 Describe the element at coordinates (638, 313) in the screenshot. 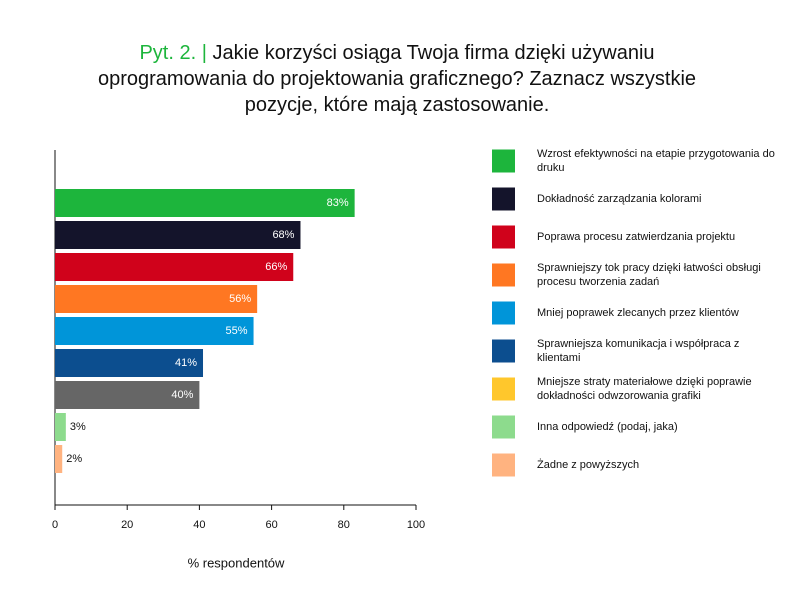

I see `legend-label: Mniej poprawek zlecanych przez klientów` at that location.